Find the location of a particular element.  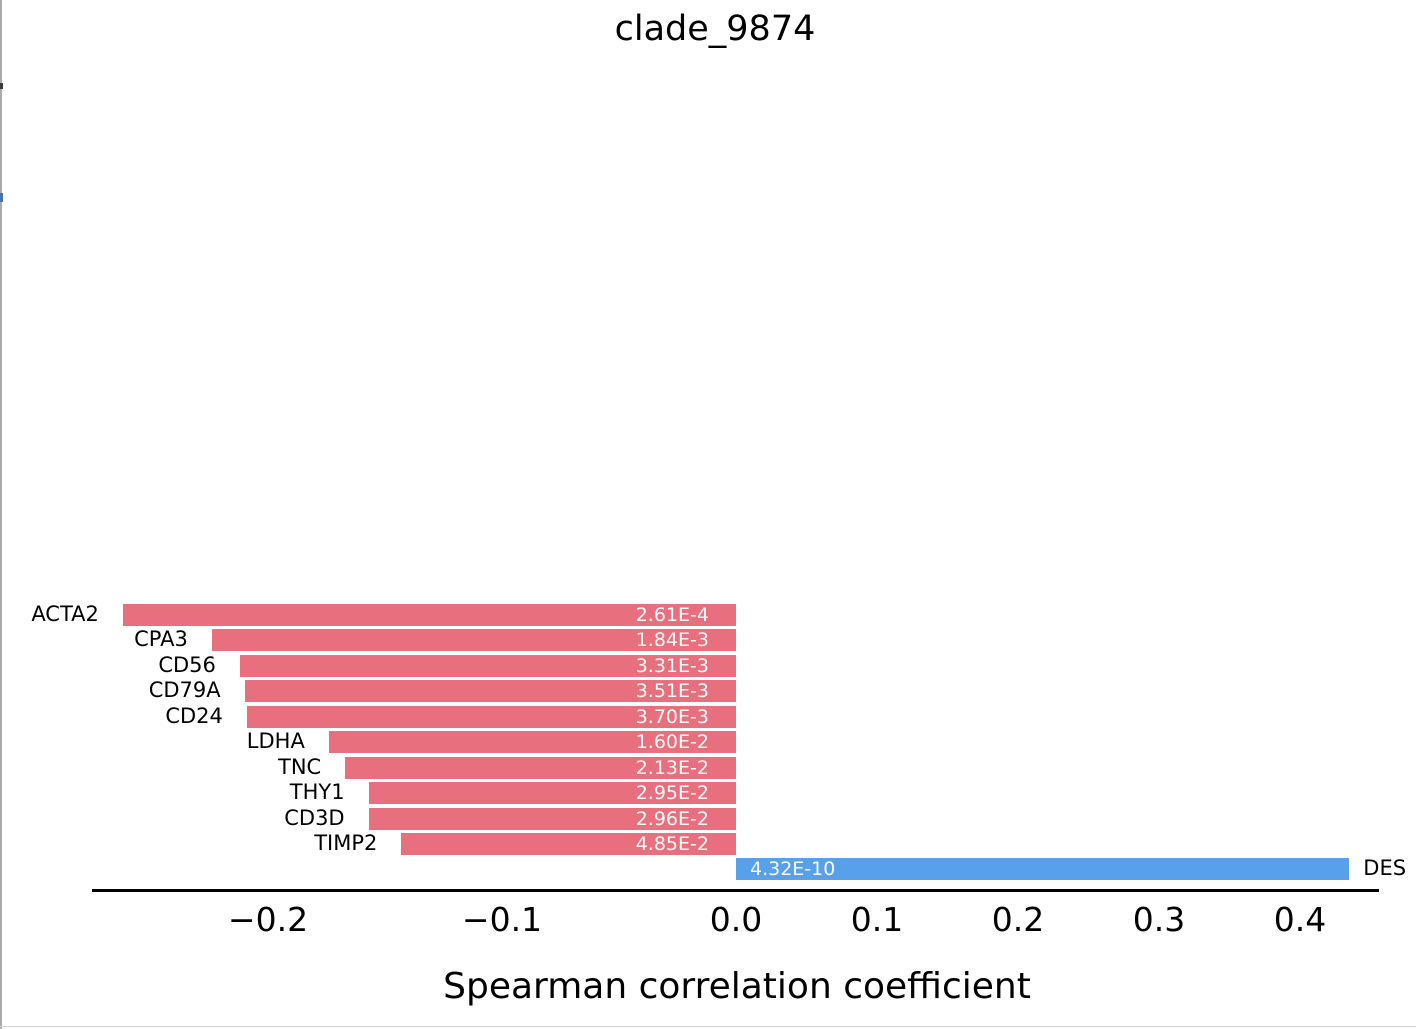

x-tick-label: 0.2 is located at coordinates (1018, 919).